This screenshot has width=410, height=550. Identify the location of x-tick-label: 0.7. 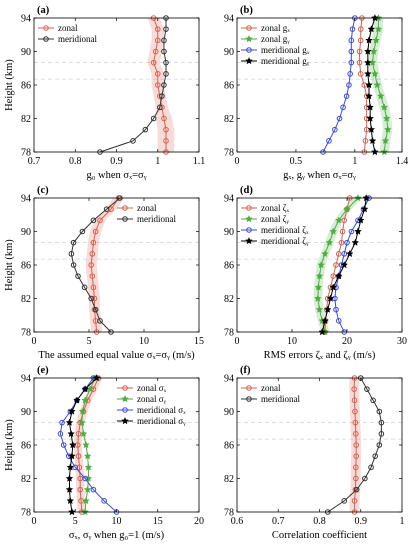
(34, 161).